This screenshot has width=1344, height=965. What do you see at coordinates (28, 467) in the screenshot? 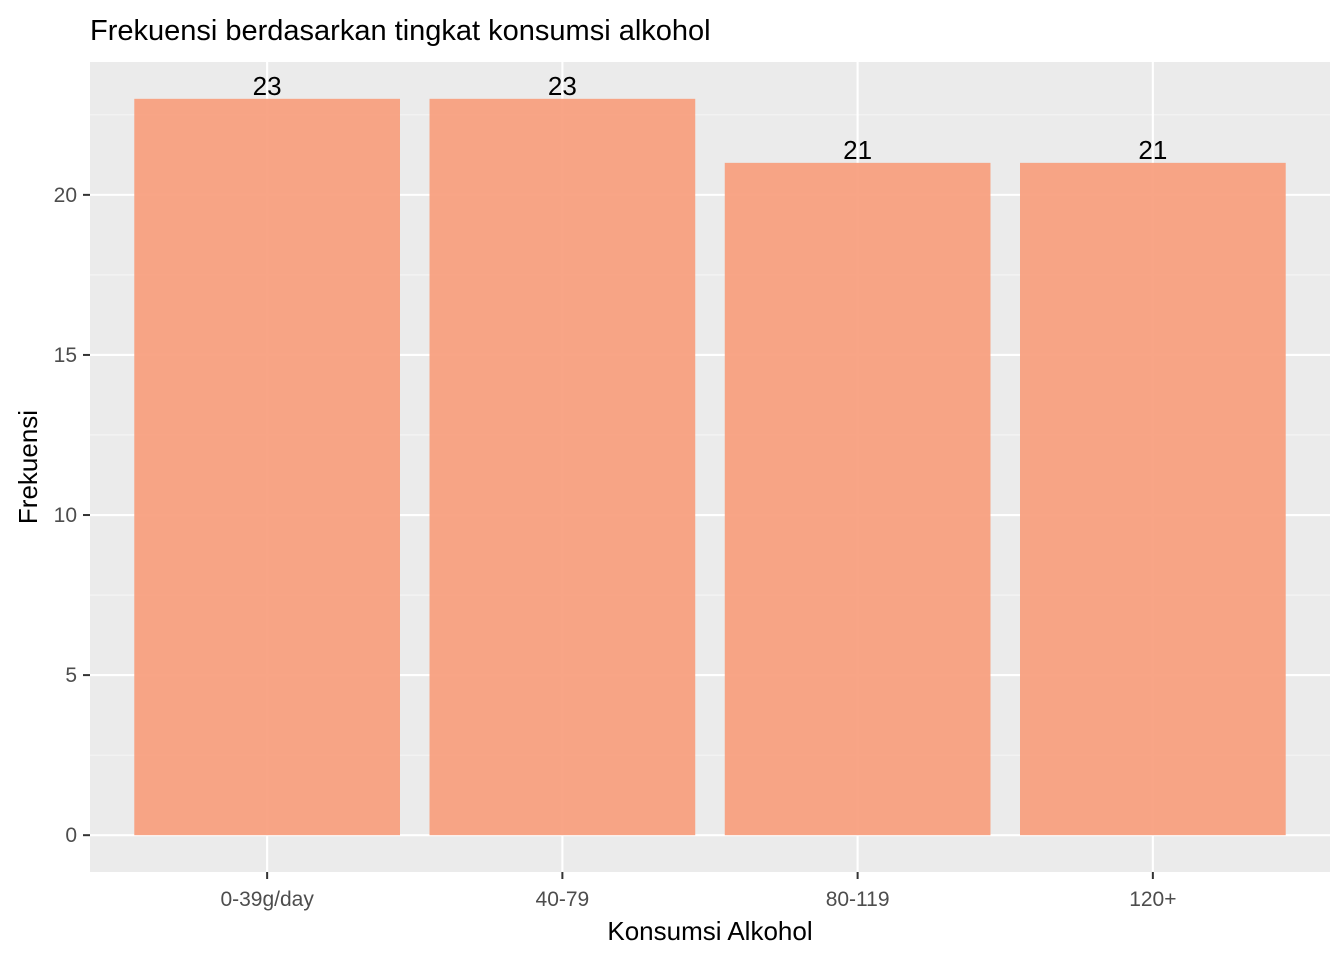
I see `y-axis-title: Frekuensi` at bounding box center [28, 467].